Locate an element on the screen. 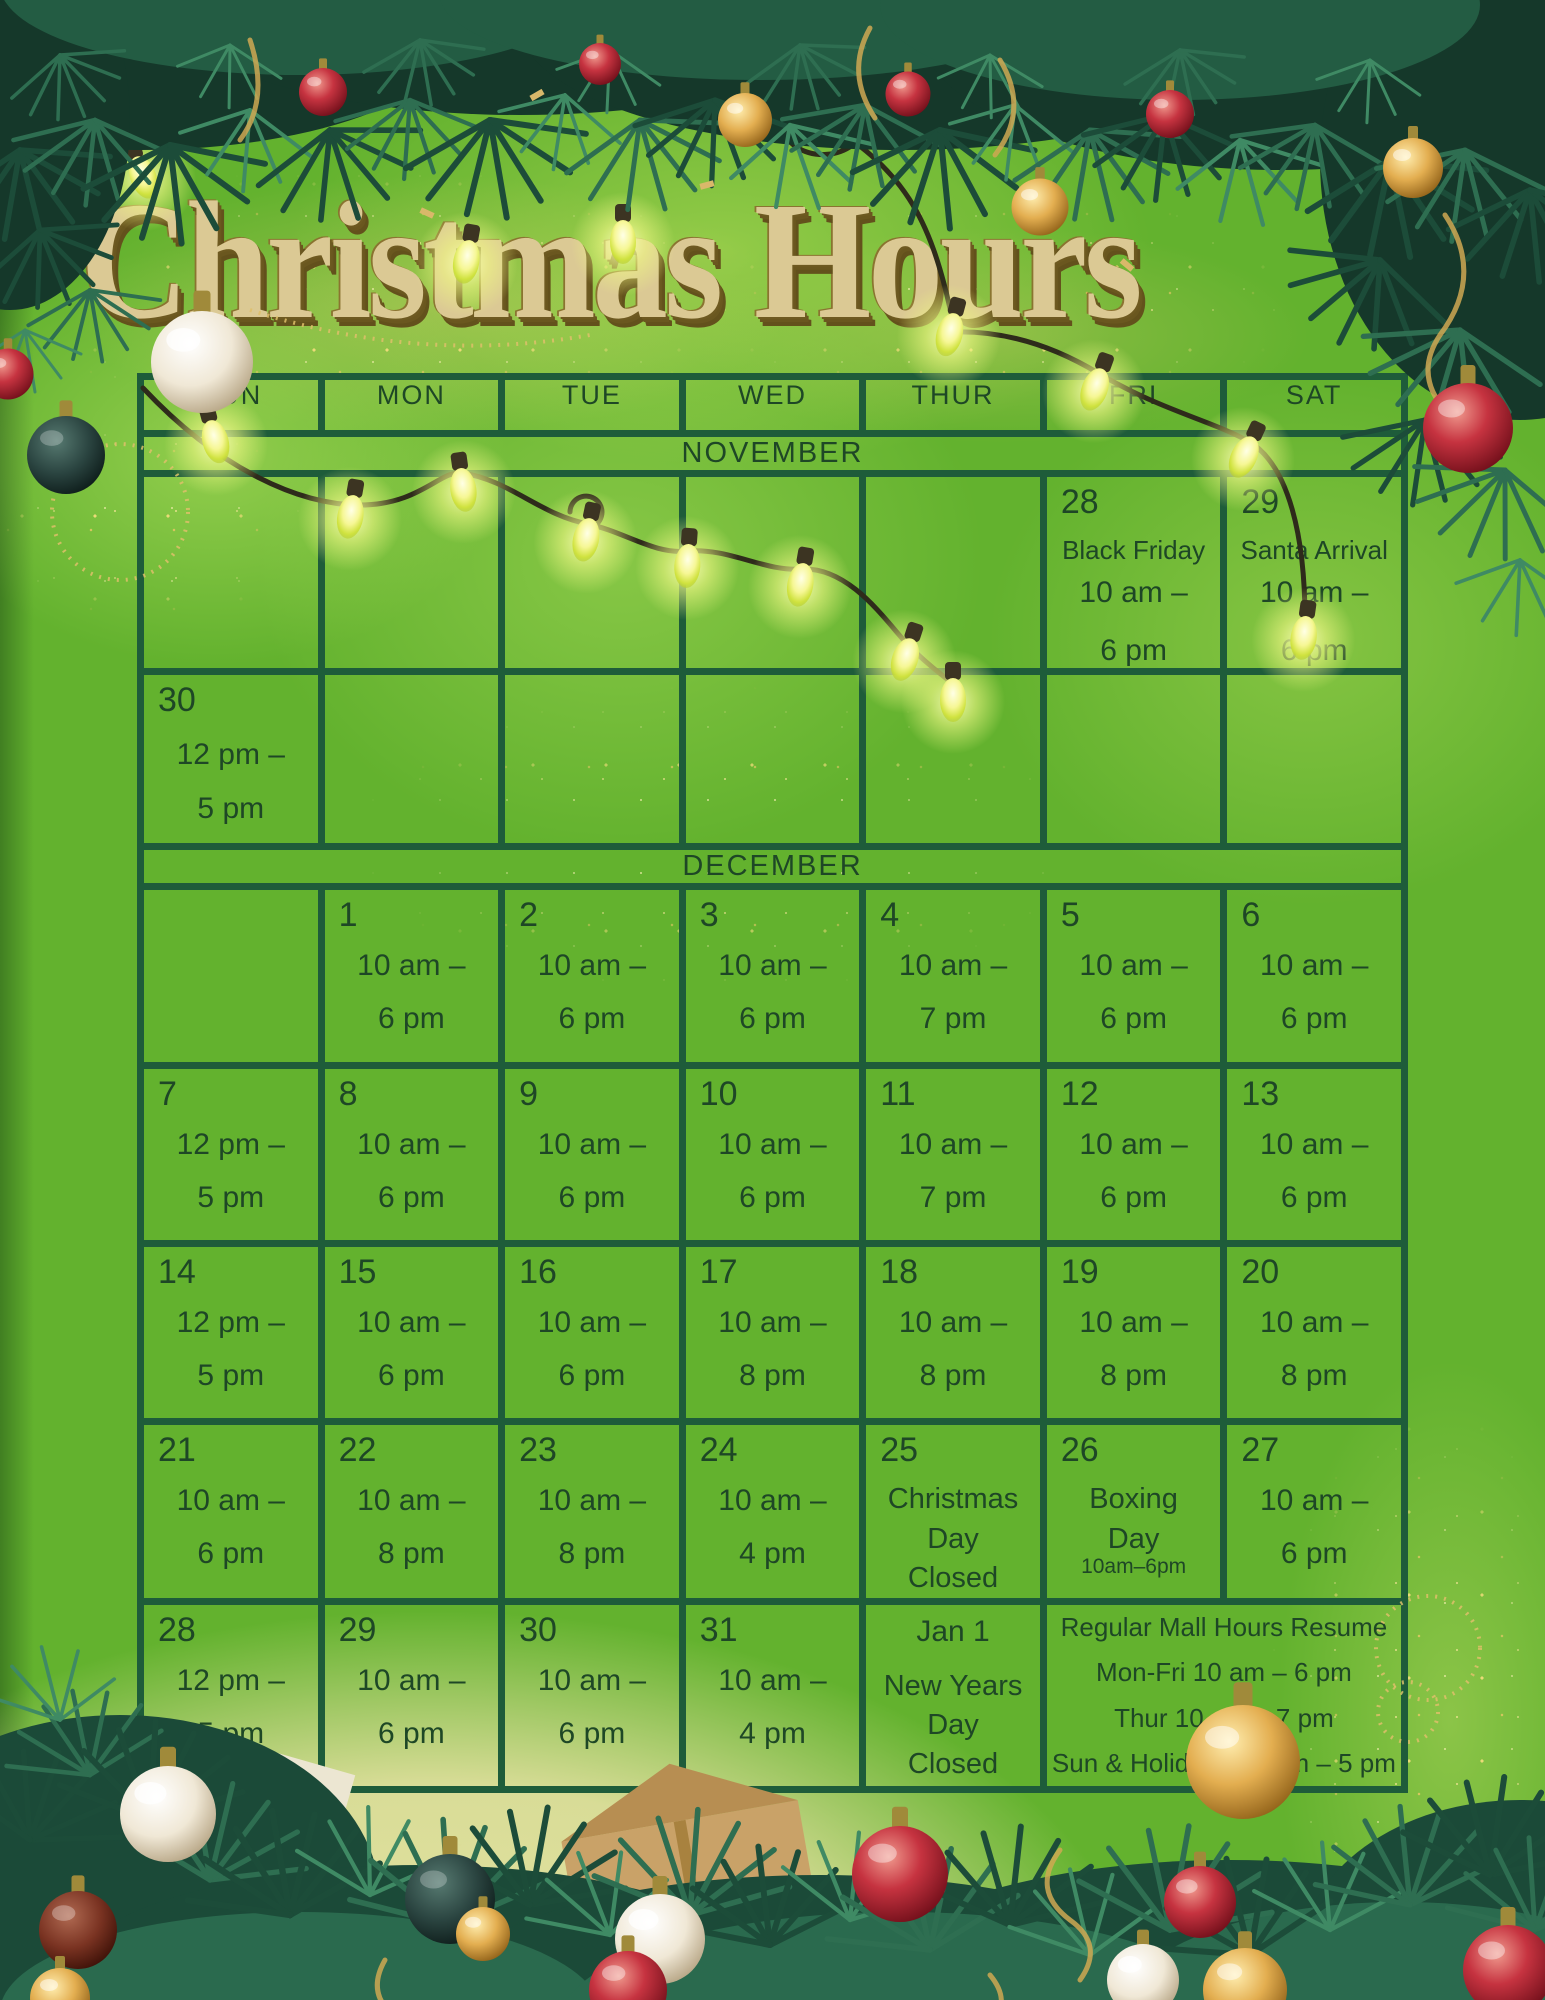 The image size is (1545, 2000). calendar-cell-dec-30: 30 10 am – 6 pm is located at coordinates (592, 1695).